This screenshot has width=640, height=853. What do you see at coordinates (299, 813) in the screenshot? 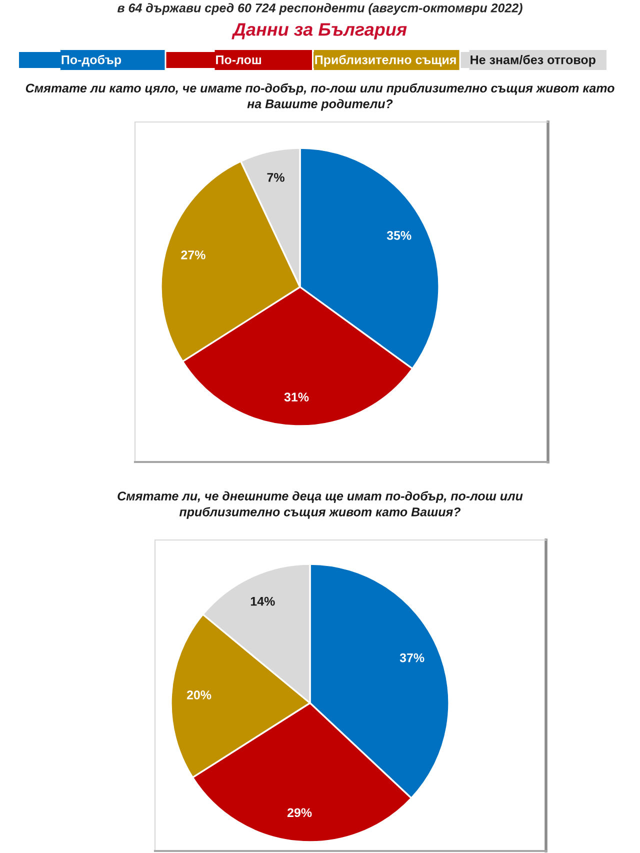
I see `data-label: 29%` at bounding box center [299, 813].